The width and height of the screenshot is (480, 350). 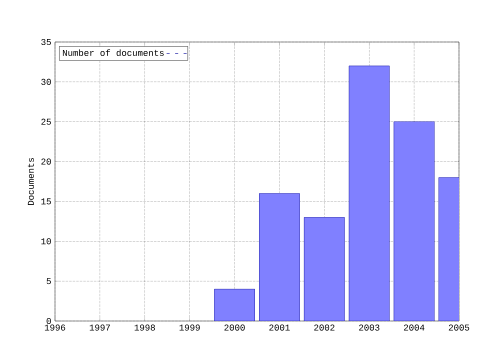 I want to click on x-tick-label: 2001, so click(x=279, y=327).